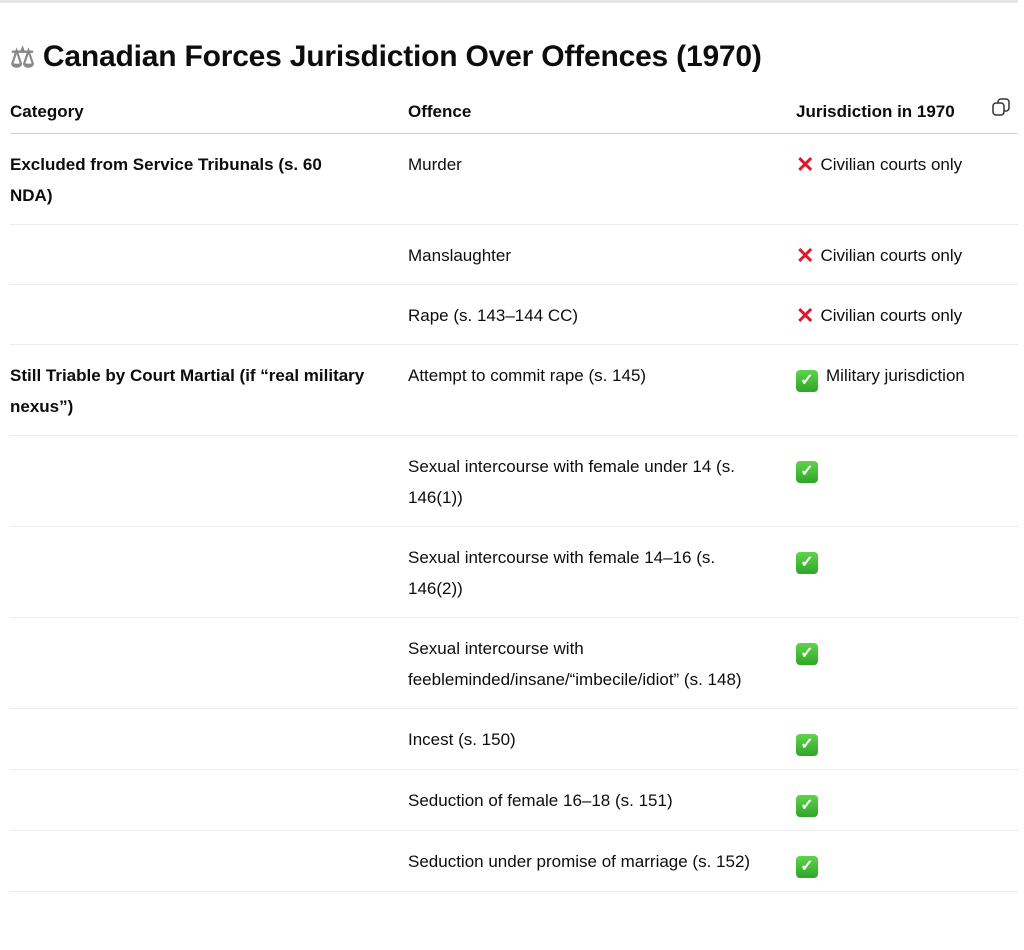 This screenshot has width=1024, height=950. What do you see at coordinates (602, 800) in the screenshot?
I see `offence-cell: Seduction of female 16–18 (s. 151)` at bounding box center [602, 800].